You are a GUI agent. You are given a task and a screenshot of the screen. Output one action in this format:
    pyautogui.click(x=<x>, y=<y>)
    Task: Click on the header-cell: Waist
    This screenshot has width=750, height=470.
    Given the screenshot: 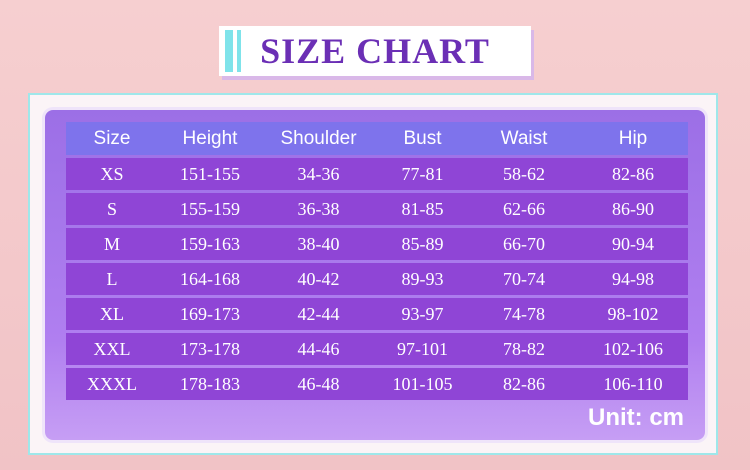 What is the action you would take?
    pyautogui.click(x=524, y=138)
    